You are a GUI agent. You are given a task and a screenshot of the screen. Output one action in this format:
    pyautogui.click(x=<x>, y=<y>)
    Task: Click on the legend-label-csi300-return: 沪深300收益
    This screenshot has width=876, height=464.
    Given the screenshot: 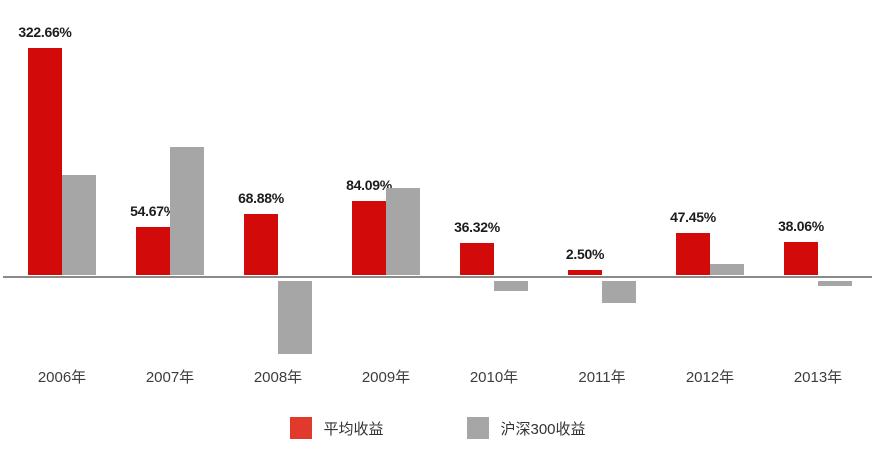 What is the action you would take?
    pyautogui.click(x=543, y=429)
    